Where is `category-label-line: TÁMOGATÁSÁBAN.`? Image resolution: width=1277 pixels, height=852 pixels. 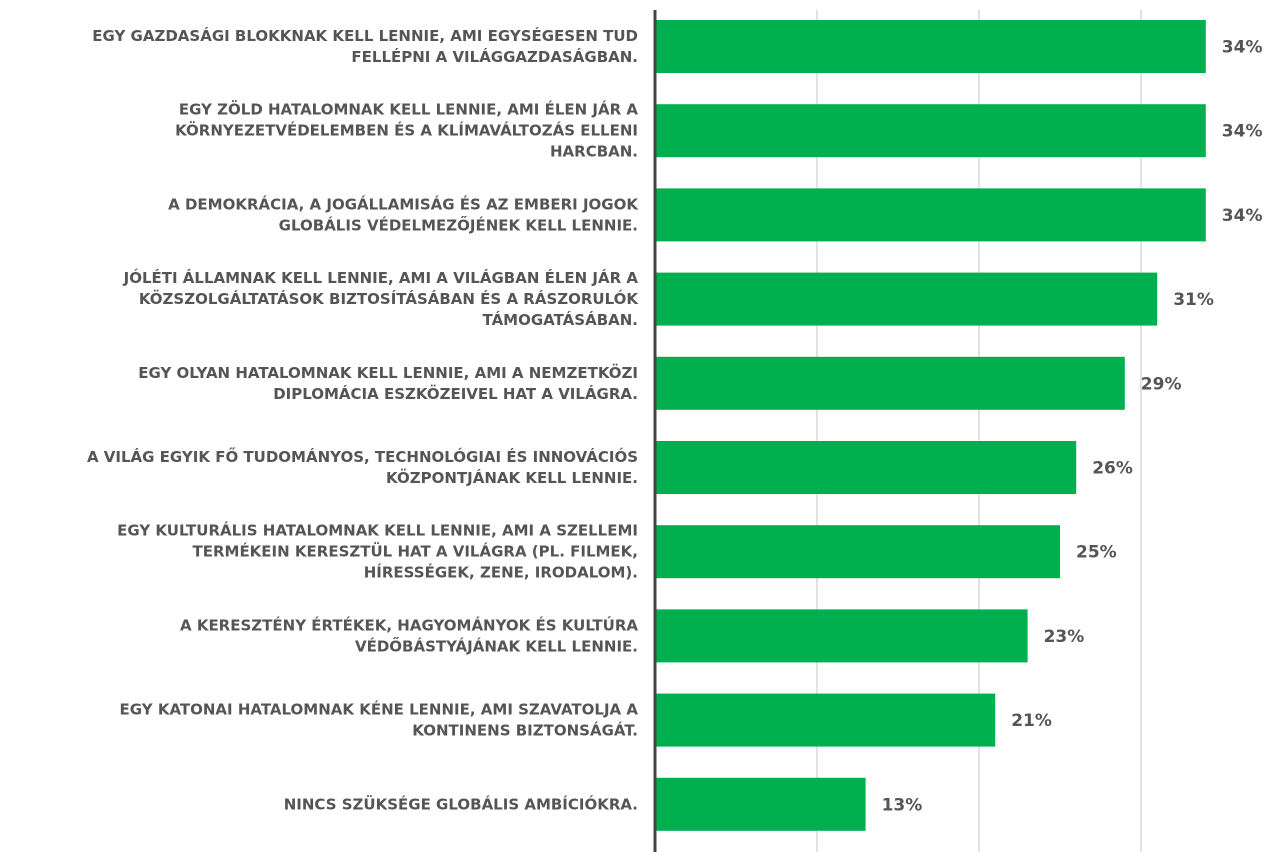
category-label-line: TÁMOGATÁSÁBAN. is located at coordinates (561, 319).